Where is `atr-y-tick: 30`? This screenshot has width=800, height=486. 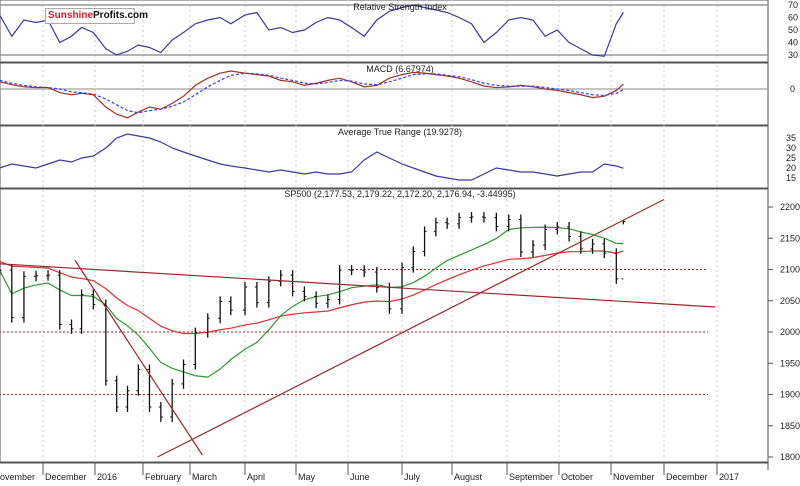
atr-y-tick: 30 is located at coordinates (791, 148).